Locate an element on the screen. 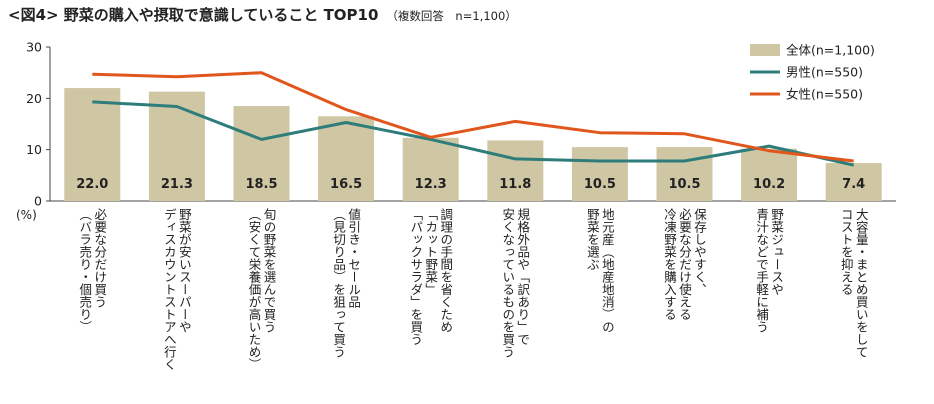 The height and width of the screenshot is (404, 934). x-tick-label: 保存しやすく、 必要な分だけ使える 冷凍野菜を購入する is located at coordinates (684, 264).